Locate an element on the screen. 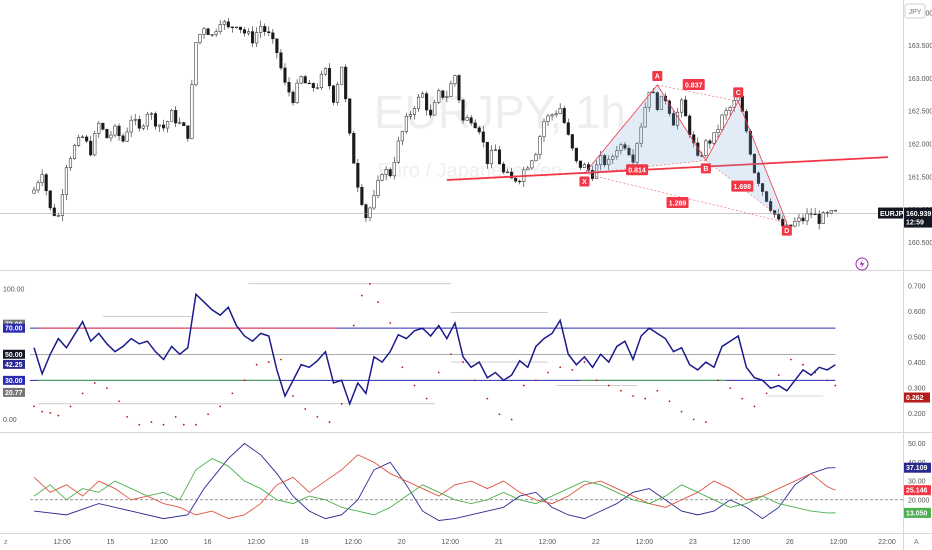  directional-tag is located at coordinates (917, 512).